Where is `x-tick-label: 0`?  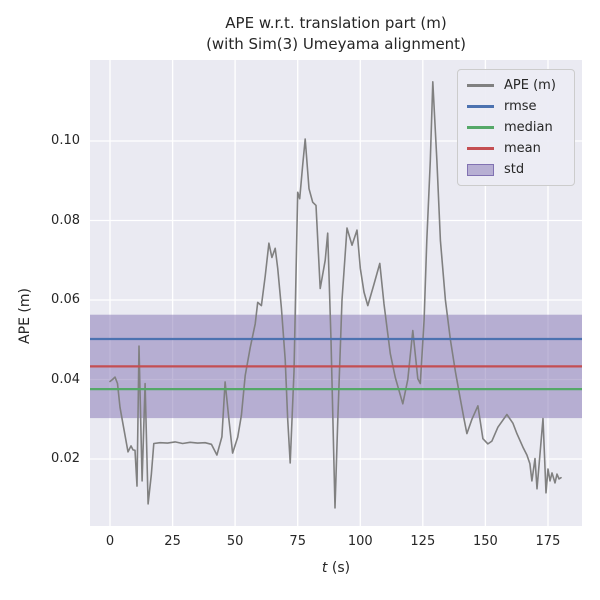
x-tick-label: 0 is located at coordinates (110, 541).